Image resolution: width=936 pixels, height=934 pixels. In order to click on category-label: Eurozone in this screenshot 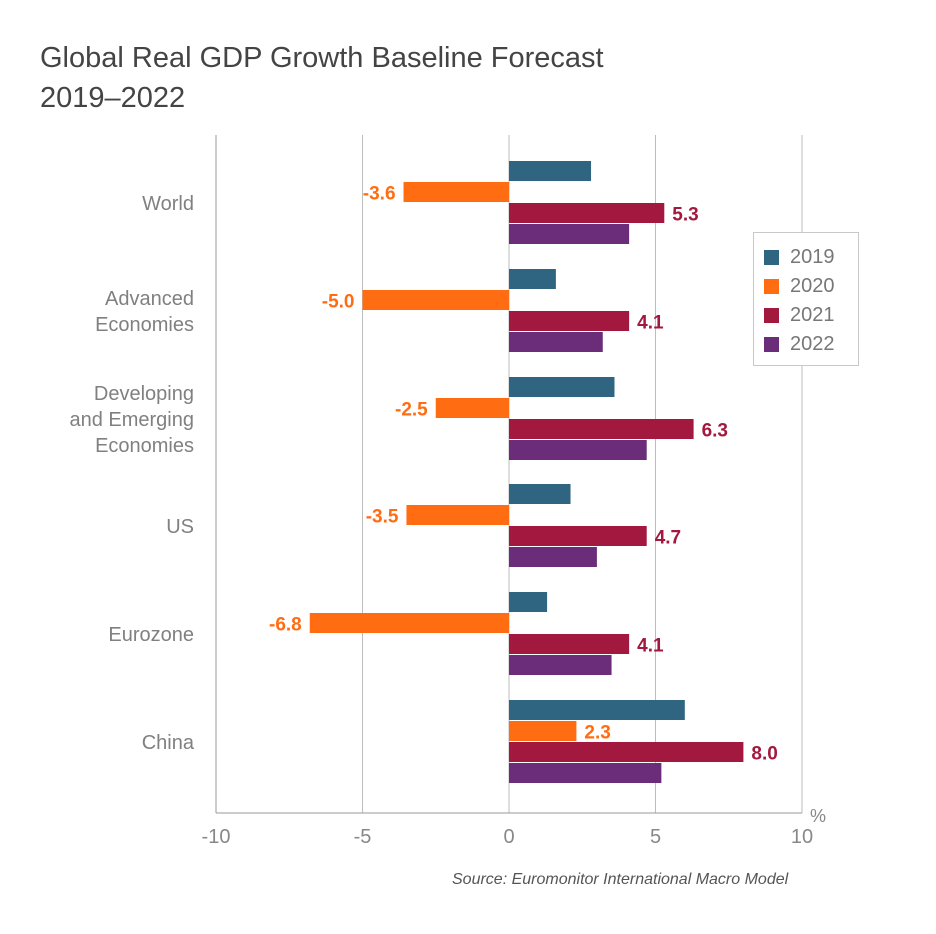, I will do `click(151, 635)`.